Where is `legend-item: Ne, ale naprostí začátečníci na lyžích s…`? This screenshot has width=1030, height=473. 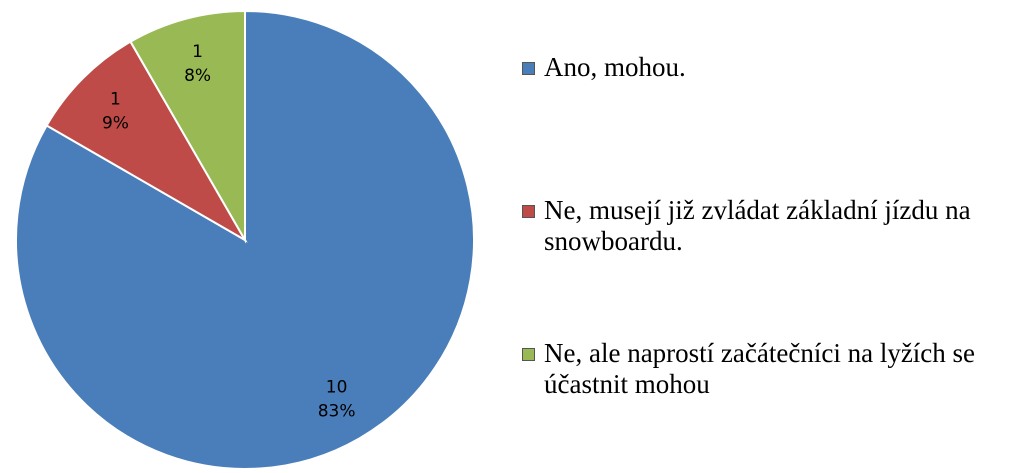 legend-item: Ne, ale naprostí začátečníci na lyžích s… is located at coordinates (772, 405).